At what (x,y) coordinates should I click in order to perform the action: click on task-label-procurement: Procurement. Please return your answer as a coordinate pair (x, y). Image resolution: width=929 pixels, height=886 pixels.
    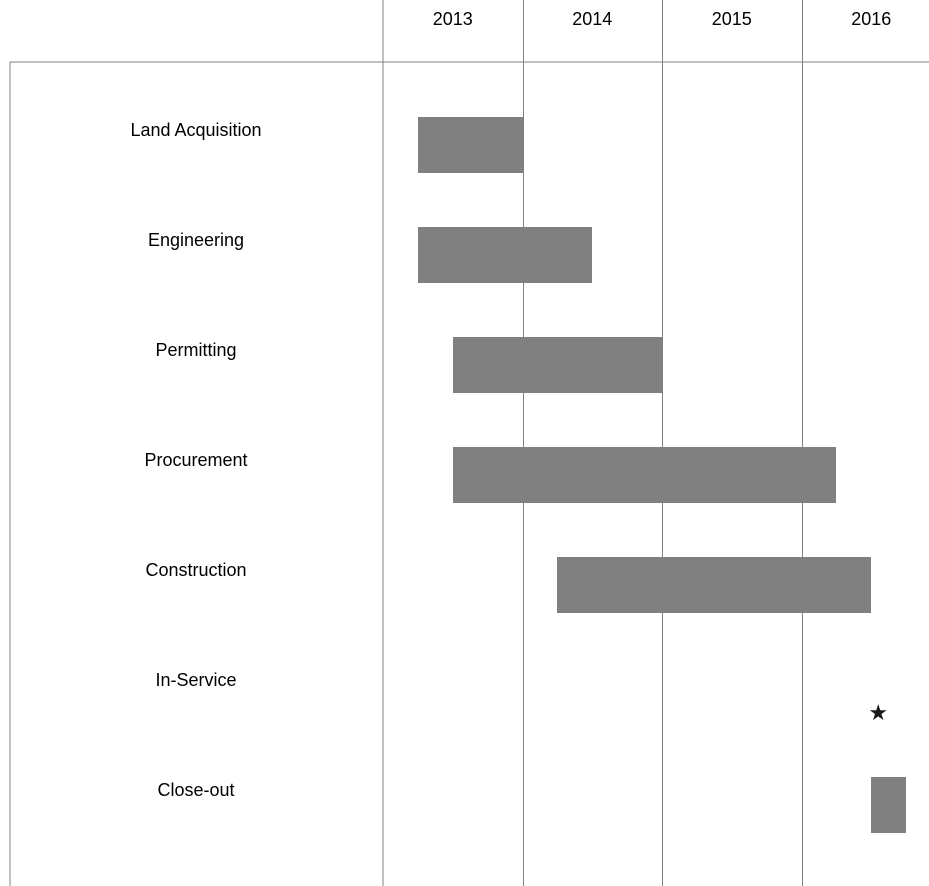
    Looking at the image, I should click on (195, 460).